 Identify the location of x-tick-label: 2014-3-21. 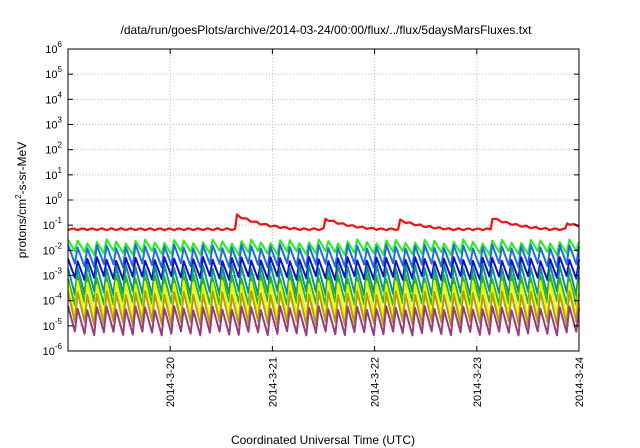
(273, 382).